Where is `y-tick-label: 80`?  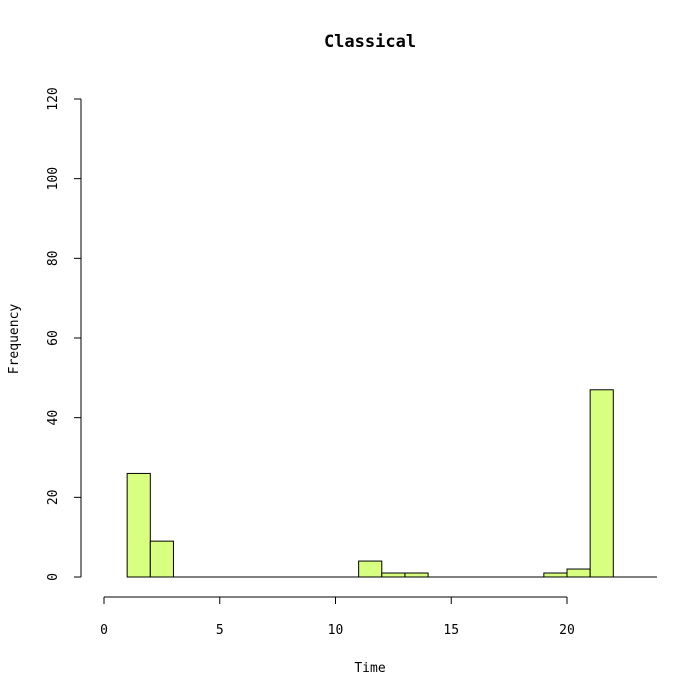 y-tick-label: 80 is located at coordinates (53, 259).